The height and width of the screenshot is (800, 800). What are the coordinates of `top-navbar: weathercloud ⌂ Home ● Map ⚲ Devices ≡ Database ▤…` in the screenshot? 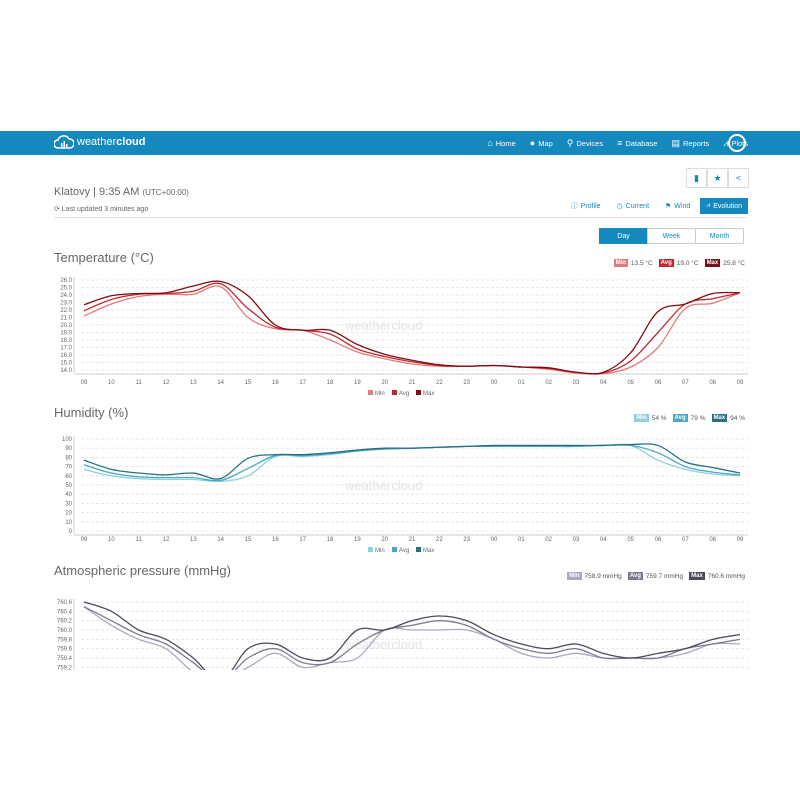 It's located at (400, 143).